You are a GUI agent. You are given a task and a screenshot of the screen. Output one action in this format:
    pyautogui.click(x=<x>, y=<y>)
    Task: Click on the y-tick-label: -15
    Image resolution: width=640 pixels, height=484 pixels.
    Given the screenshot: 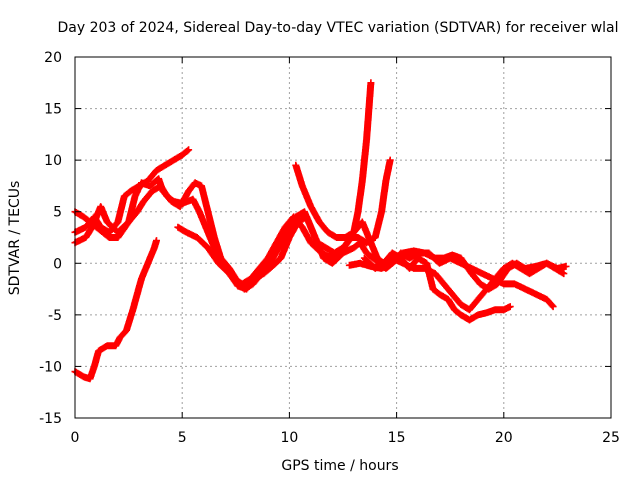 What is the action you would take?
    pyautogui.click(x=50, y=419)
    